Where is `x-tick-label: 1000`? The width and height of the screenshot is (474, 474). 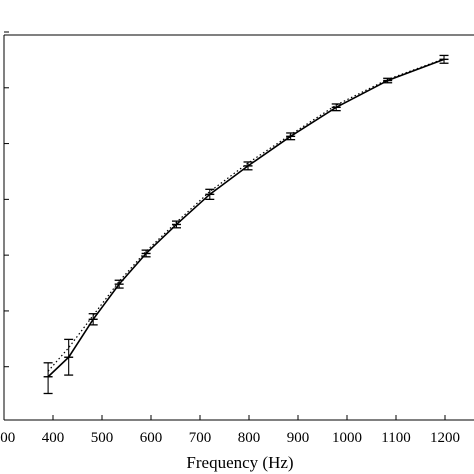 x-tick-label: 1000 is located at coordinates (347, 438).